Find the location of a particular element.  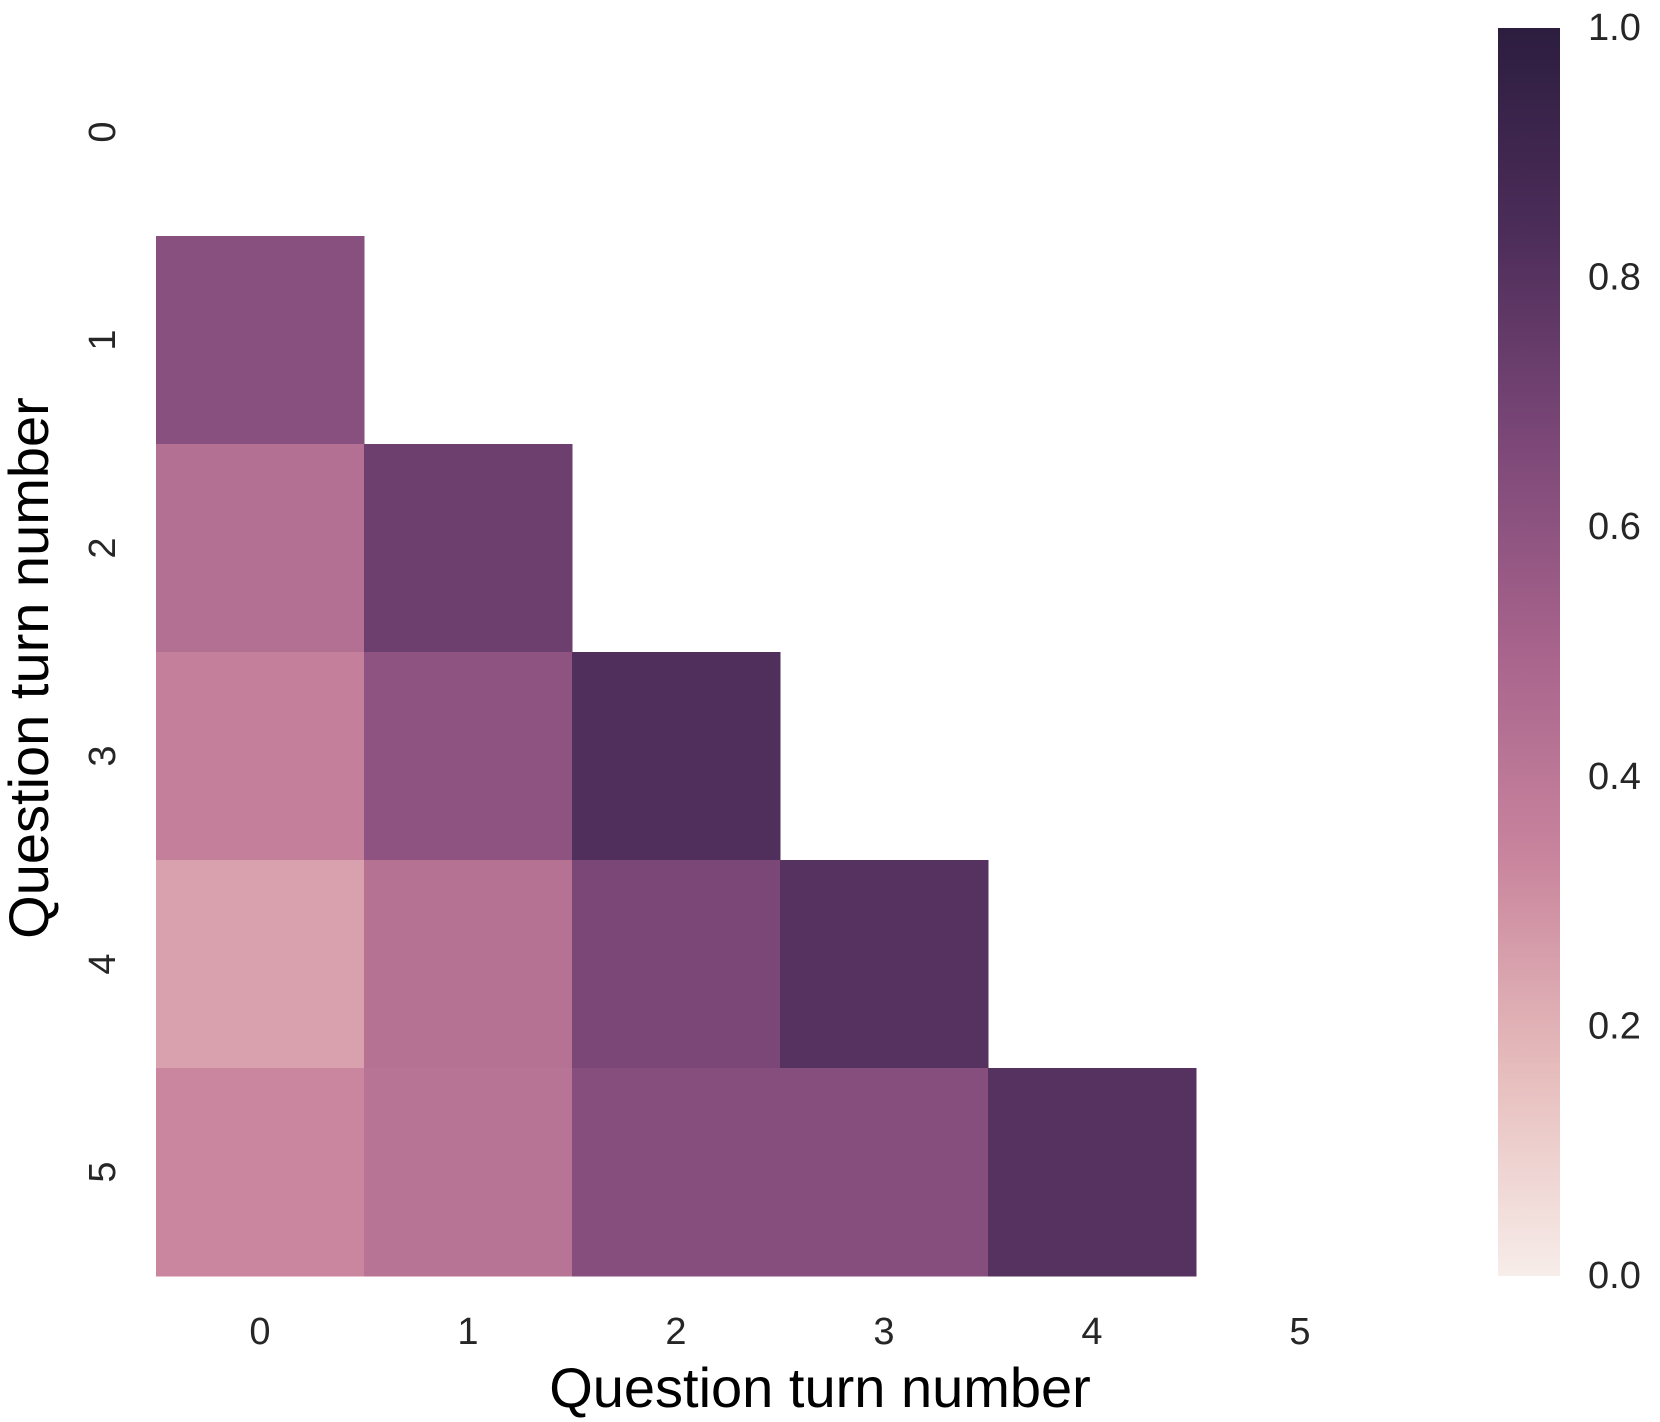

x-tick-label: 5 is located at coordinates (1299, 1332).